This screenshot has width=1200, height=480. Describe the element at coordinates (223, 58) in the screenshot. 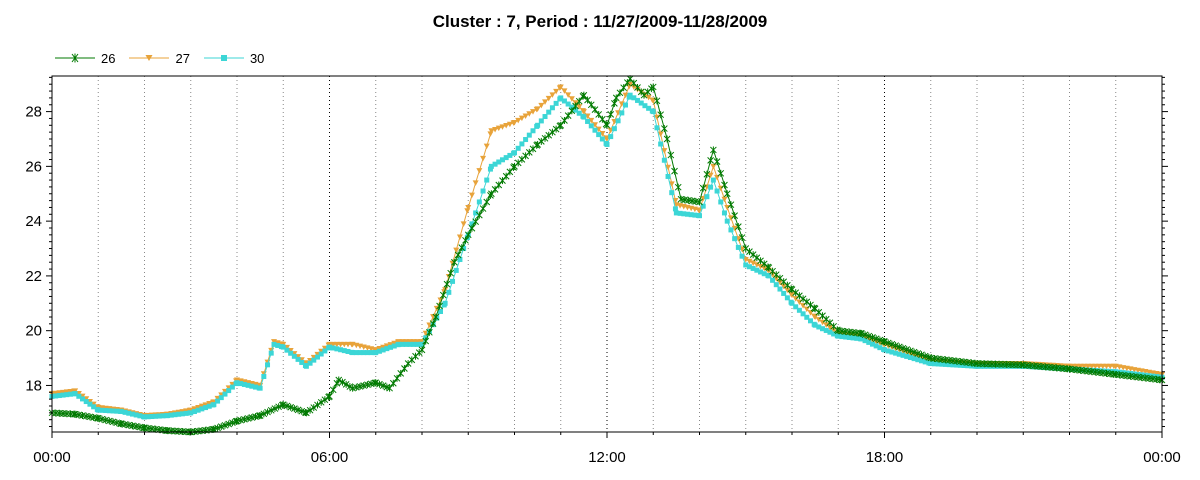

I see `legend-swatch-30-icon` at that location.